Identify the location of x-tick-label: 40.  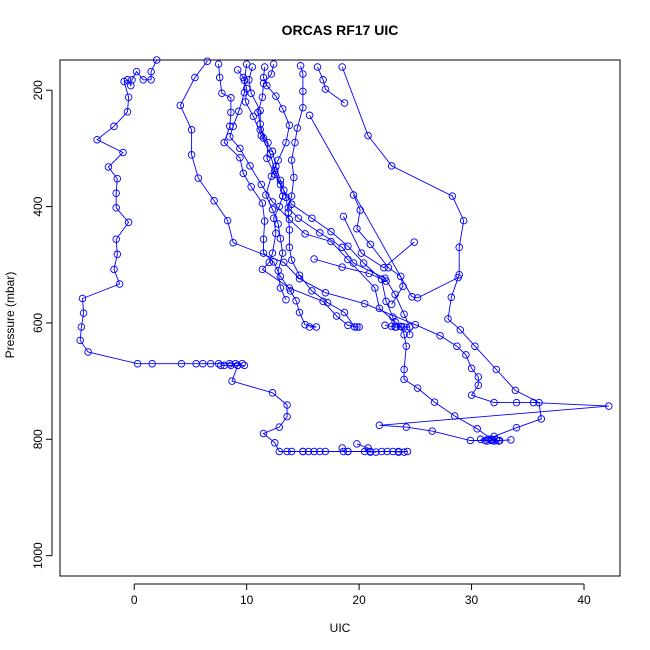
(584, 600).